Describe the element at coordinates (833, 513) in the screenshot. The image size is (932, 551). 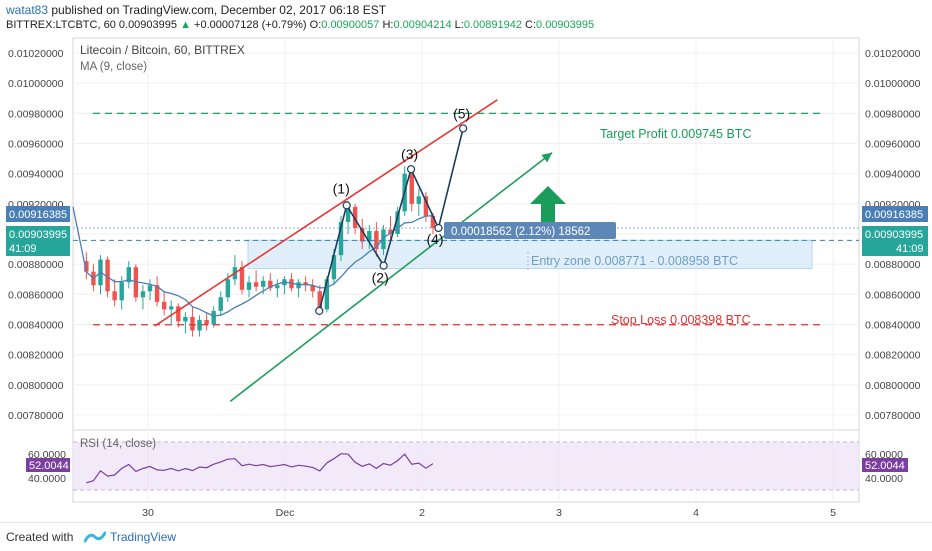
I see `time-axis-tick-label: 5` at that location.